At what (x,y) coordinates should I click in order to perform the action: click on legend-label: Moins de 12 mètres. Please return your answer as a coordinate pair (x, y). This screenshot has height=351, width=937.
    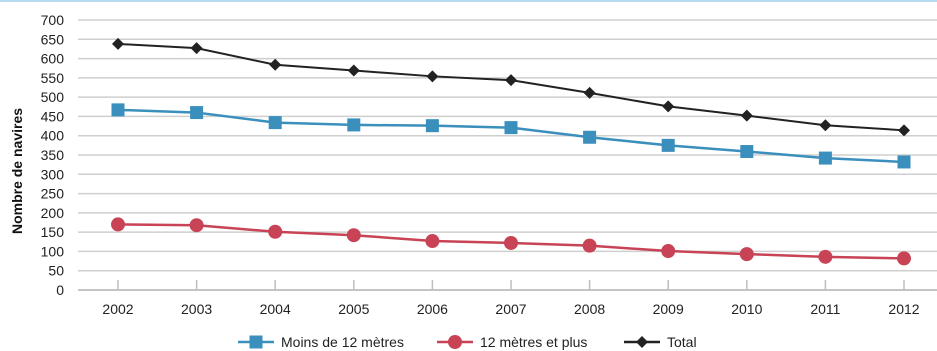
    Looking at the image, I should click on (342, 342).